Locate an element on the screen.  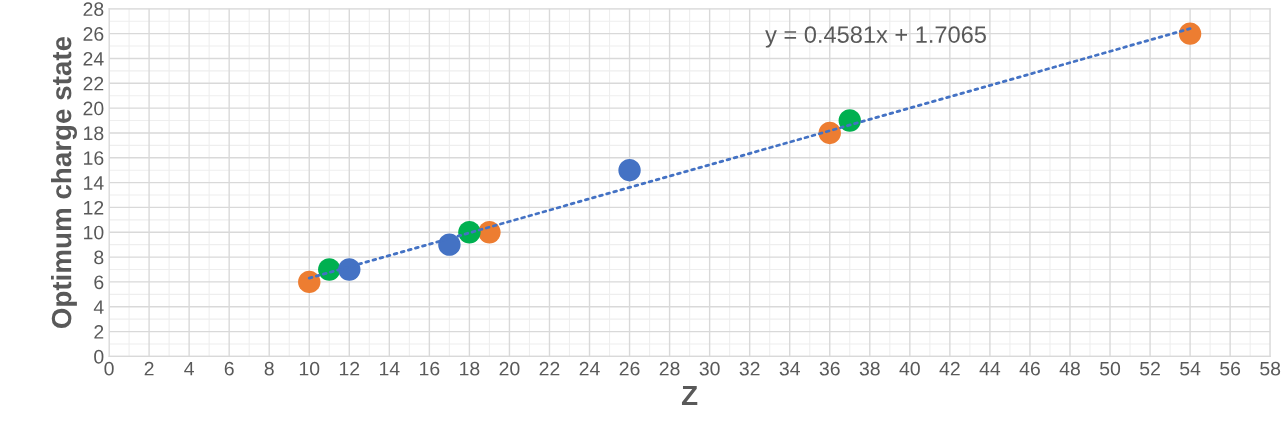
y-axis-title: Optimum charge state is located at coordinates (64, 182).